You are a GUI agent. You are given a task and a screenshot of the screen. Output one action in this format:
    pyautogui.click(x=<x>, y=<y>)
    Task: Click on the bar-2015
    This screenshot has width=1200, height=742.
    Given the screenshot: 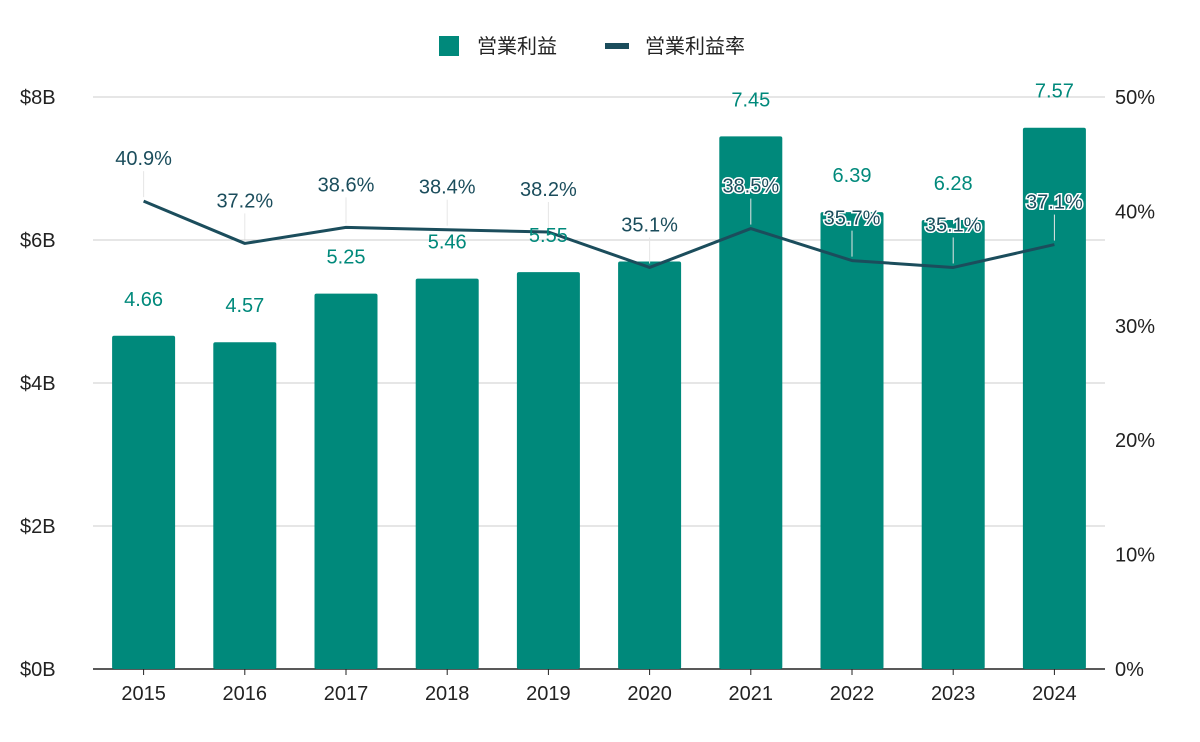 What is the action you would take?
    pyautogui.click(x=144, y=502)
    